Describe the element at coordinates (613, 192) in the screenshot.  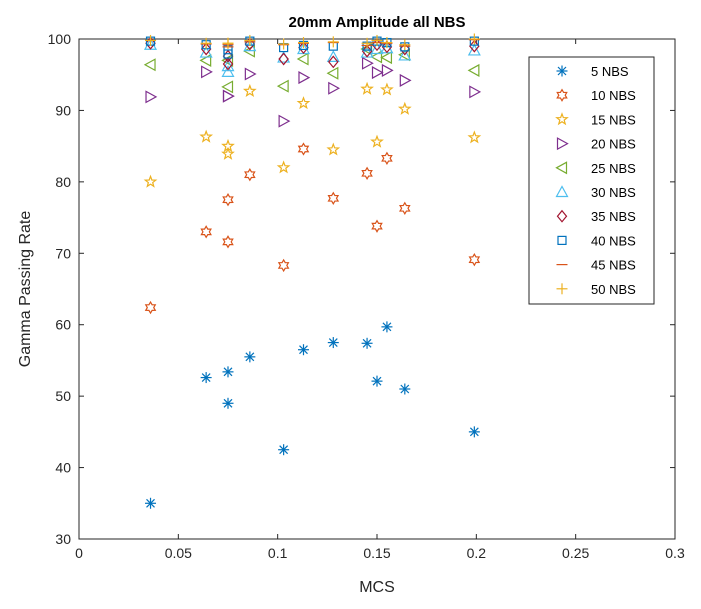
I see `legend-label: 30 NBS` at that location.